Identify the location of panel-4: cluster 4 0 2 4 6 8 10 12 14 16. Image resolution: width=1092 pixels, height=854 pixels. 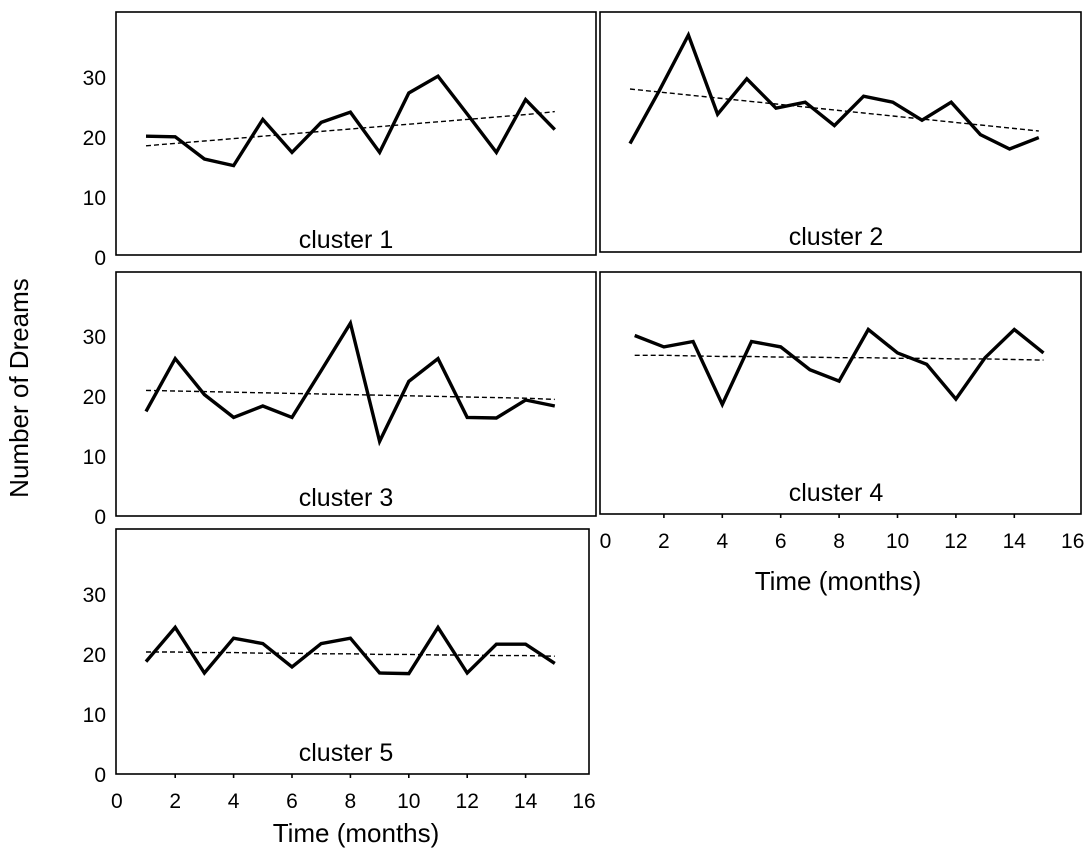
(841, 412).